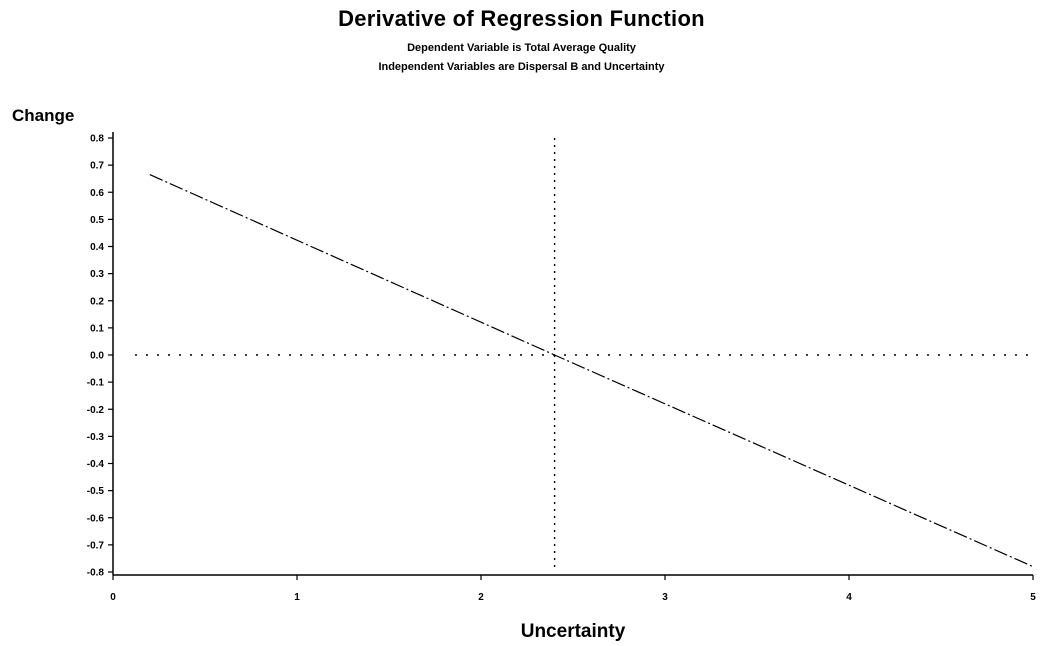  What do you see at coordinates (1033, 597) in the screenshot?
I see `x-tick-label: 5` at bounding box center [1033, 597].